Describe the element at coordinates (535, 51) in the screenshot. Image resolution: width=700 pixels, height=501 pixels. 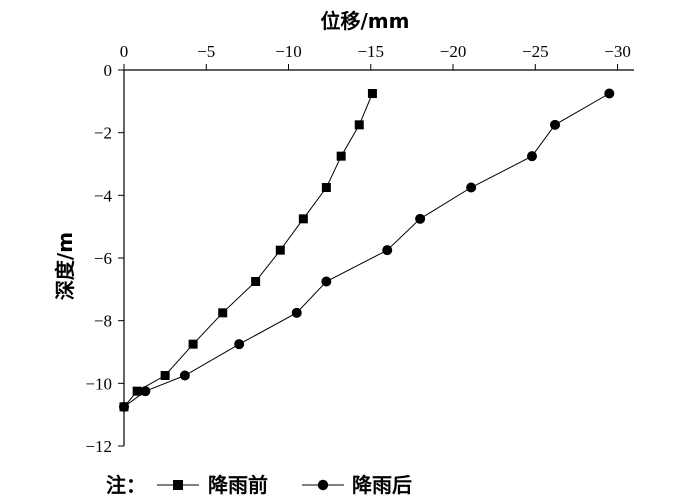
I see `x-tick-label: −25` at that location.